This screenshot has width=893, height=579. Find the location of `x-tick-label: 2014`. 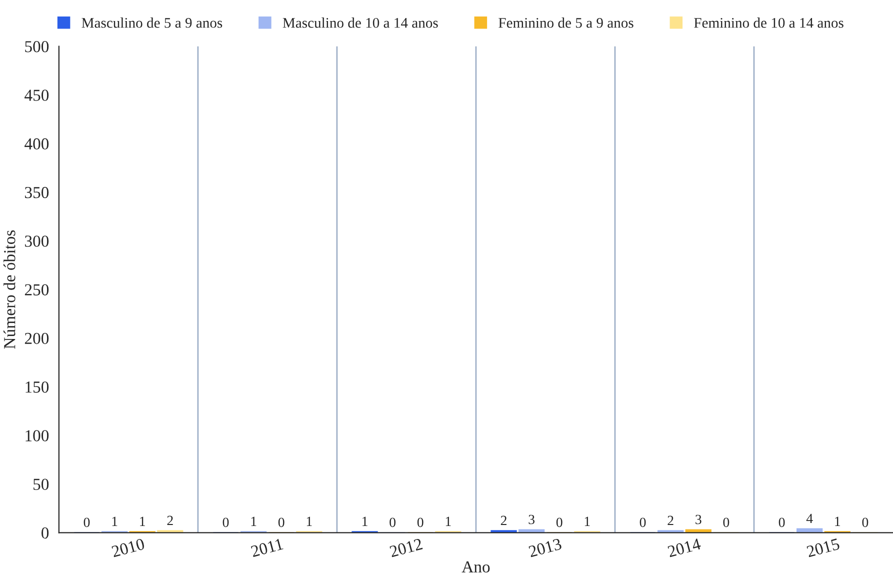

x-tick-label: 2014 is located at coordinates (684, 548).